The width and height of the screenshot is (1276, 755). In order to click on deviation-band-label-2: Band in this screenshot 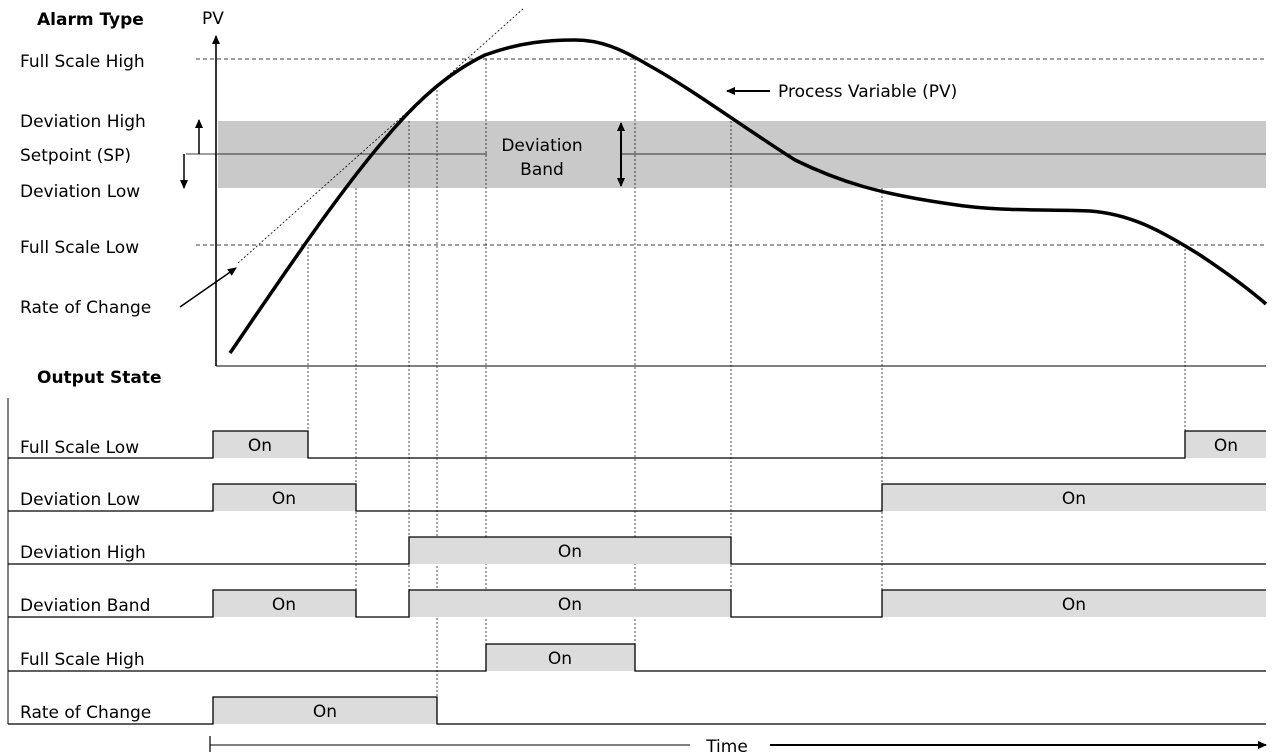, I will do `click(542, 170)`.